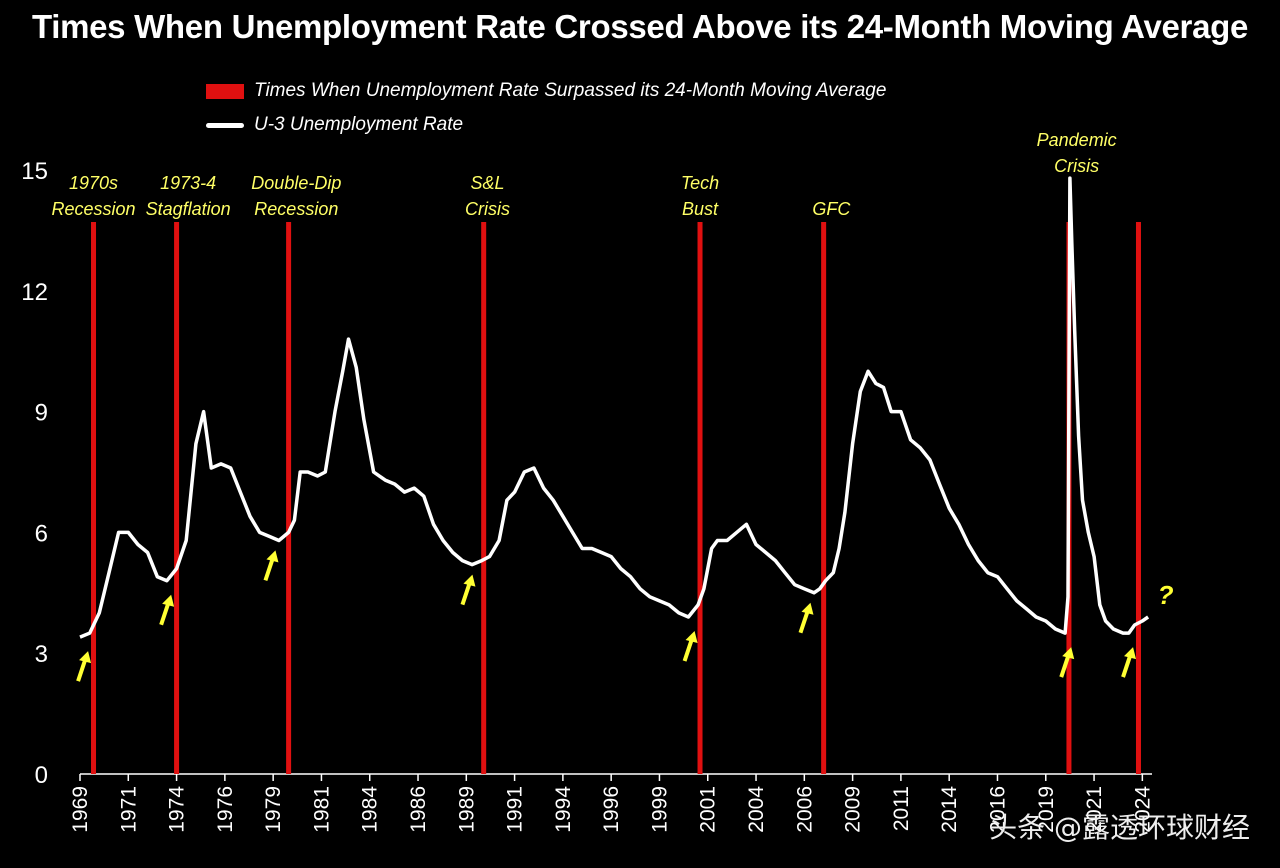 The width and height of the screenshot is (1280, 868). Describe the element at coordinates (853, 809) in the screenshot. I see `x-tick-label: 2009` at that location.